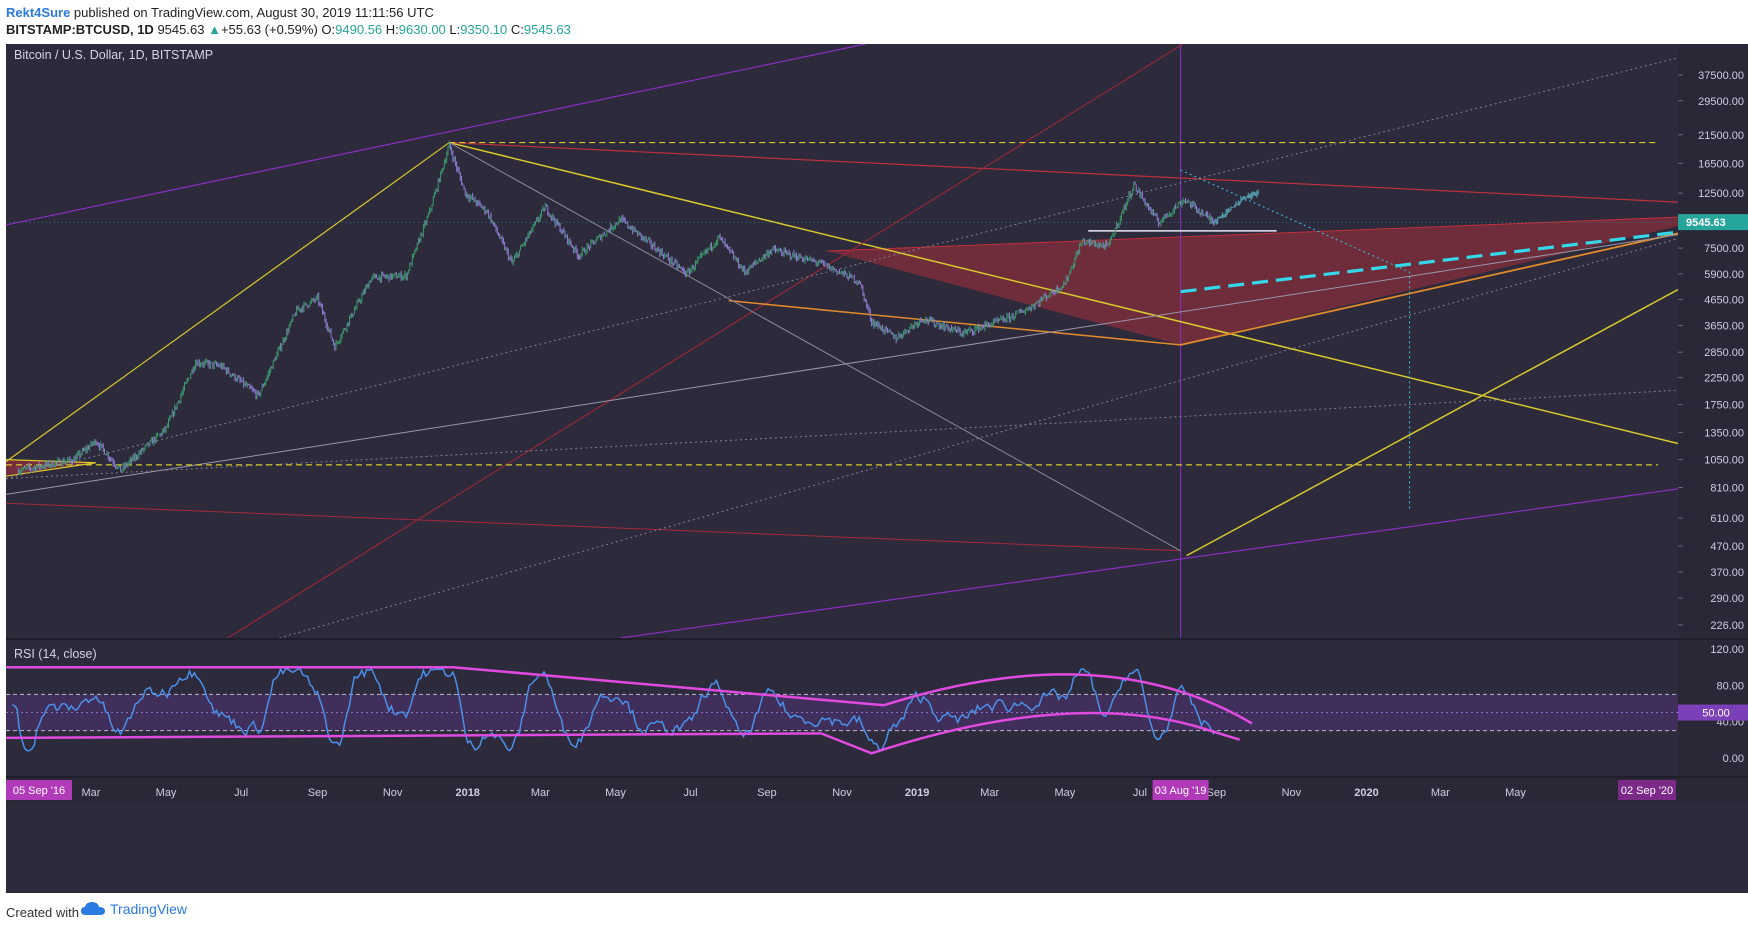  What do you see at coordinates (392, 29) in the screenshot?
I see `high-label: H:` at bounding box center [392, 29].